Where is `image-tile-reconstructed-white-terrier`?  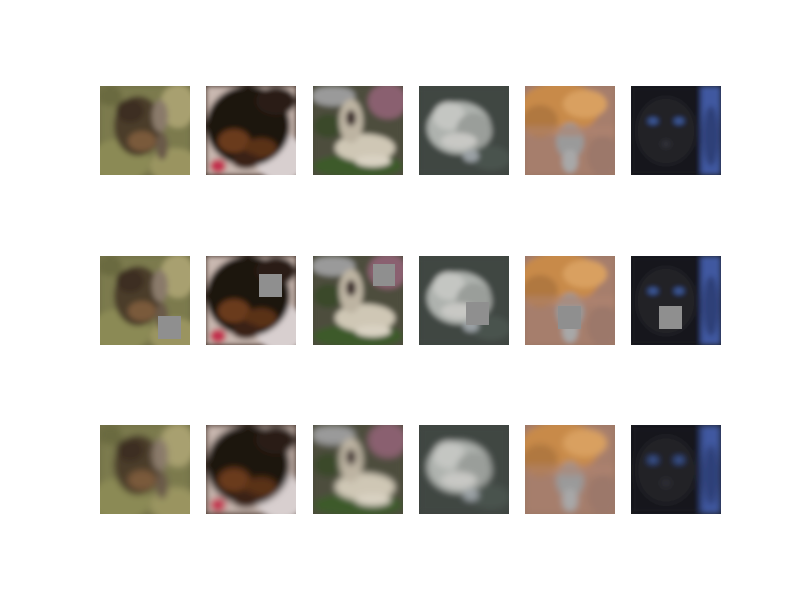
image-tile-reconstructed-white-terrier is located at coordinates (358, 469).